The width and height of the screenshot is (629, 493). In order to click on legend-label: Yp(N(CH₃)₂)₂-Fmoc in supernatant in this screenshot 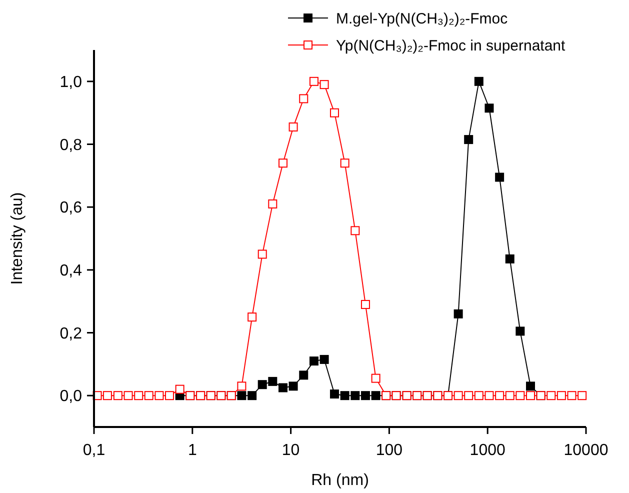, I will do `click(451, 45)`.